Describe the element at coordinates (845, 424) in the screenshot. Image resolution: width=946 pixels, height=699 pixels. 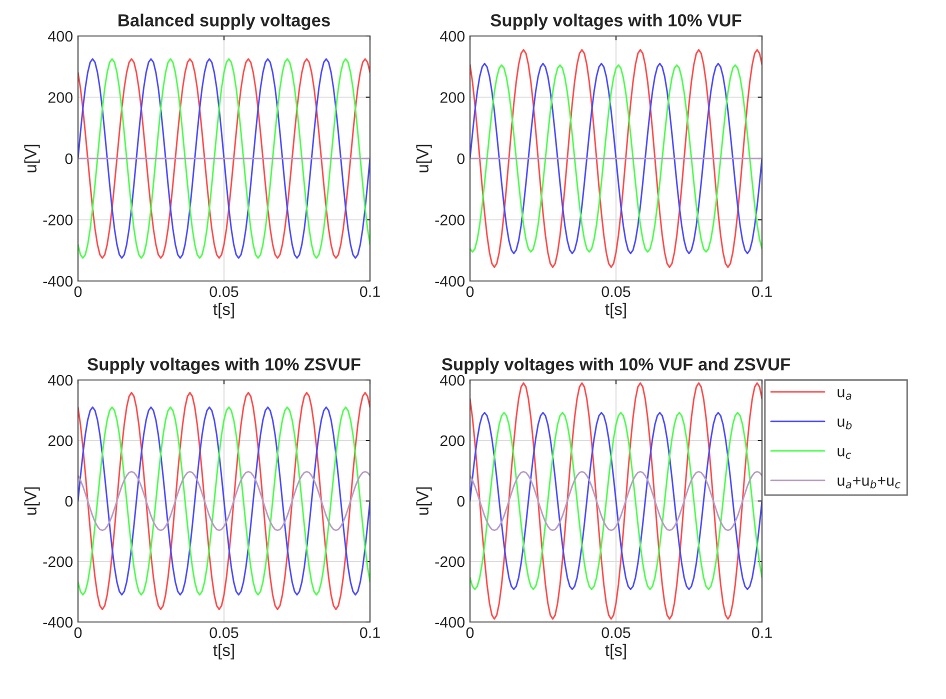
I see `legend-label: u$_{b}$` at that location.